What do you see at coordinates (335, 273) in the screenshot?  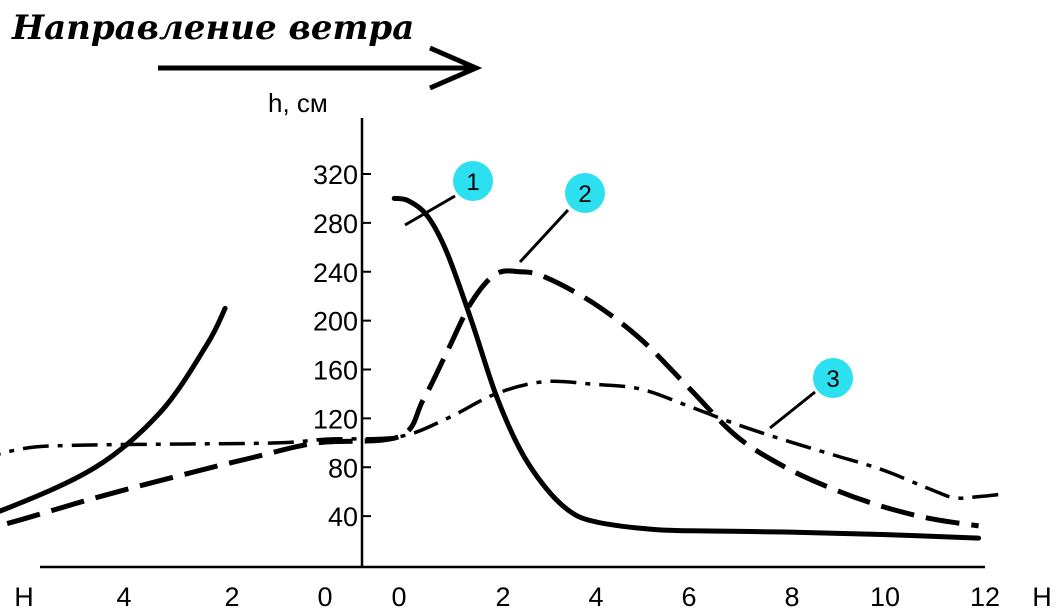 I see `y-tick-label: 240` at bounding box center [335, 273].